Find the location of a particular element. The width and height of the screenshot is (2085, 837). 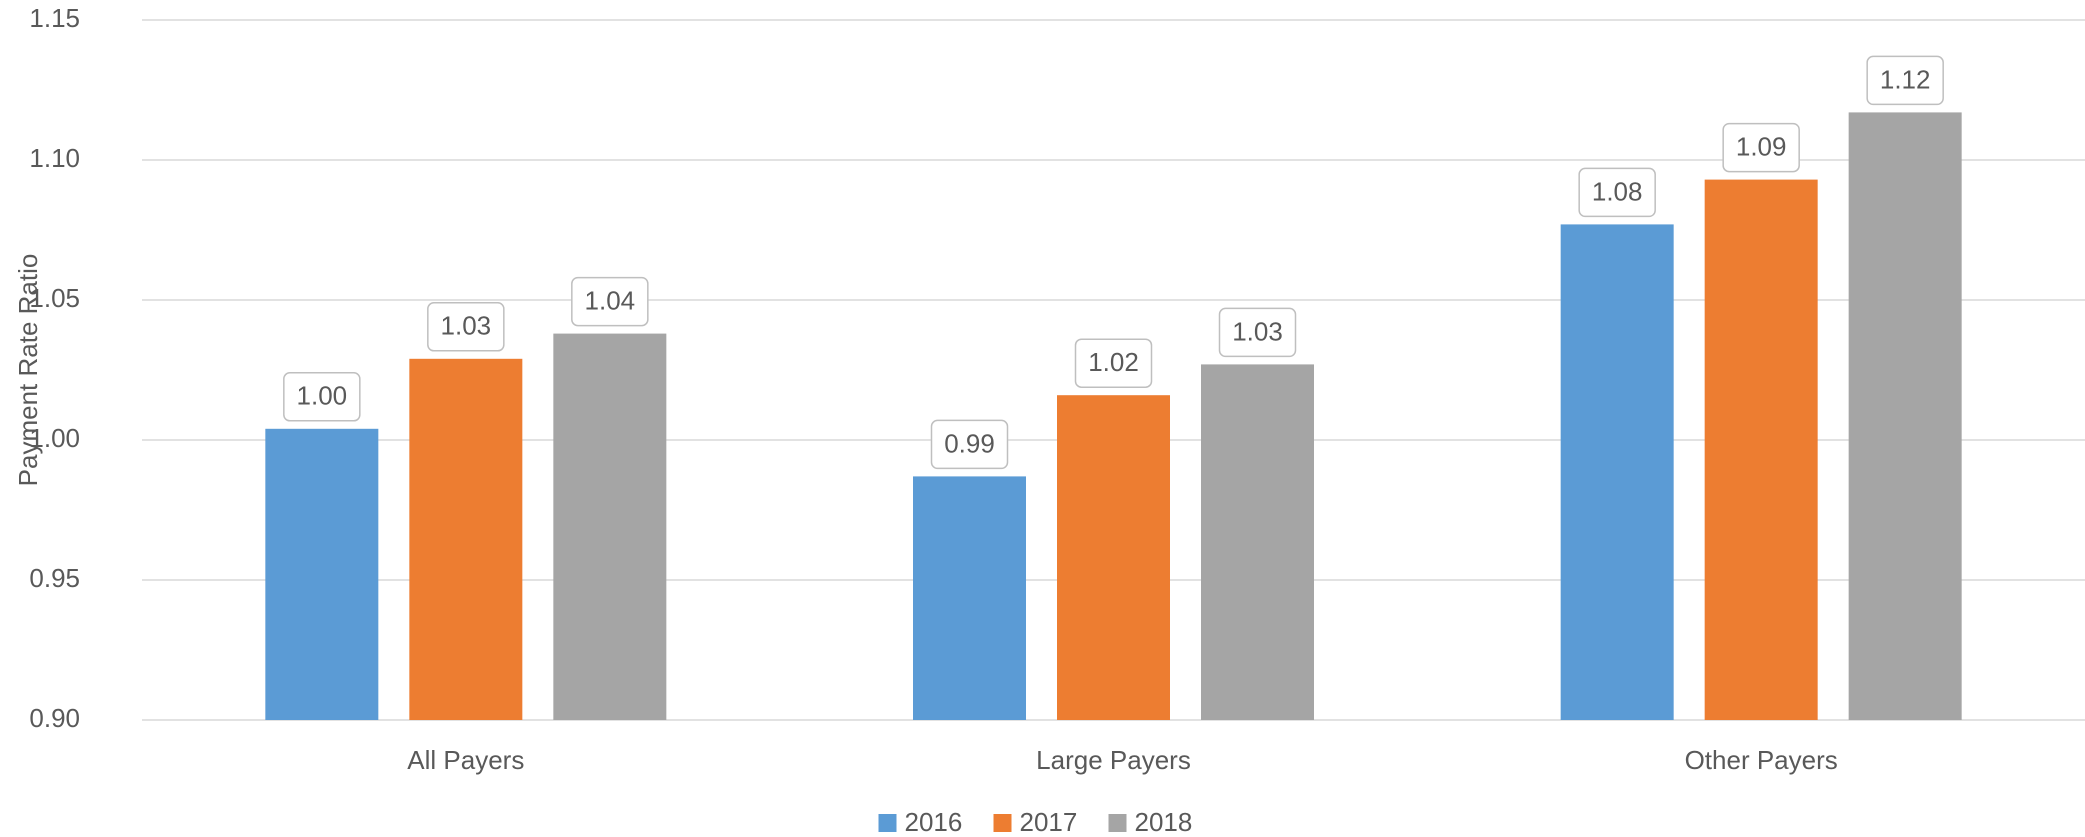

data-label: 1.08 is located at coordinates (1617, 191).